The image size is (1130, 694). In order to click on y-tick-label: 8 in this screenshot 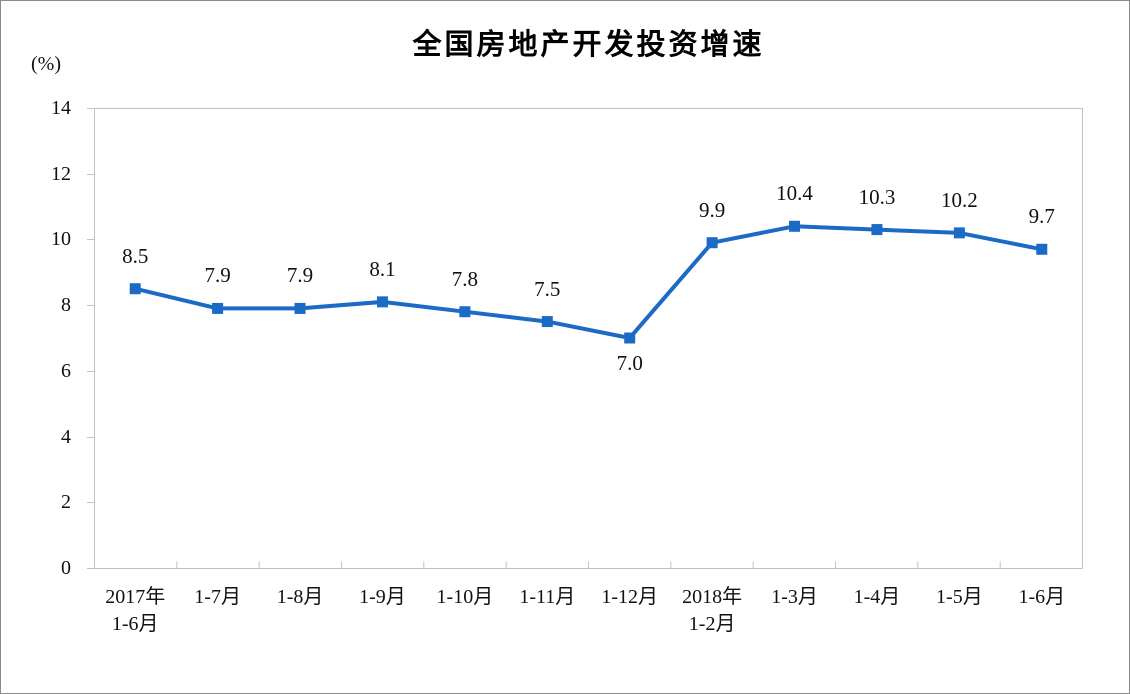, I will do `click(66, 305)`.